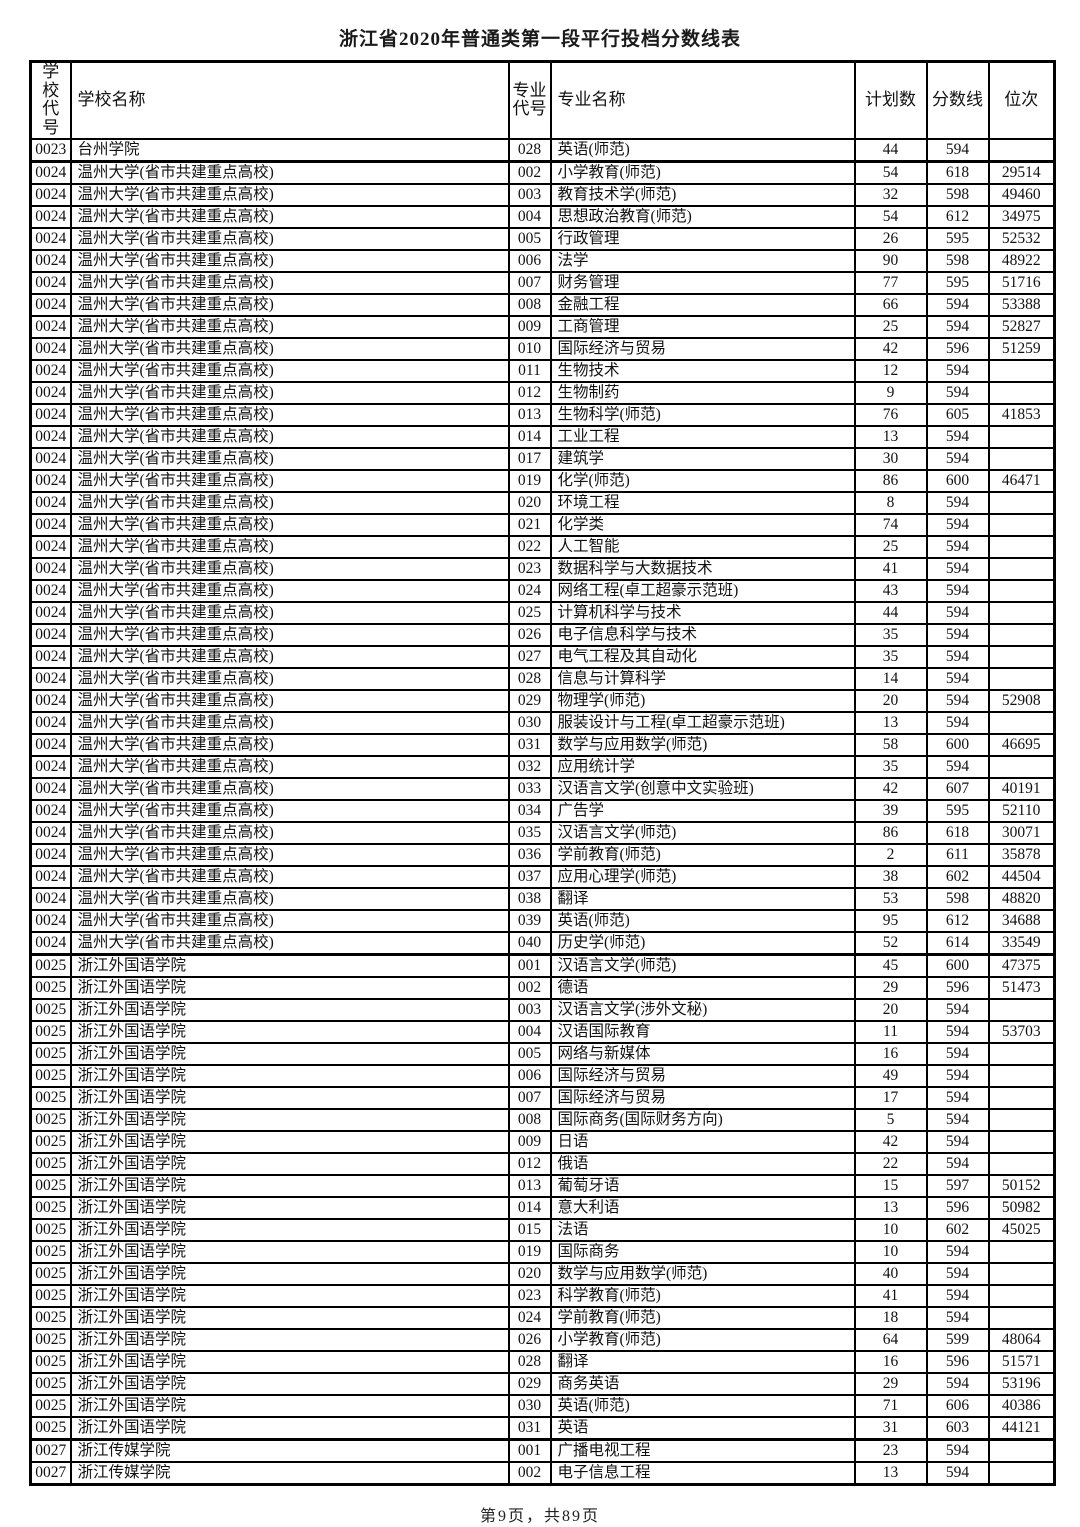 This screenshot has width=1080, height=1527. I want to click on table-row: 0024 温州大学(省市共建重点高校) 029 物理学(师范) 20 594 52908, so click(542, 700).